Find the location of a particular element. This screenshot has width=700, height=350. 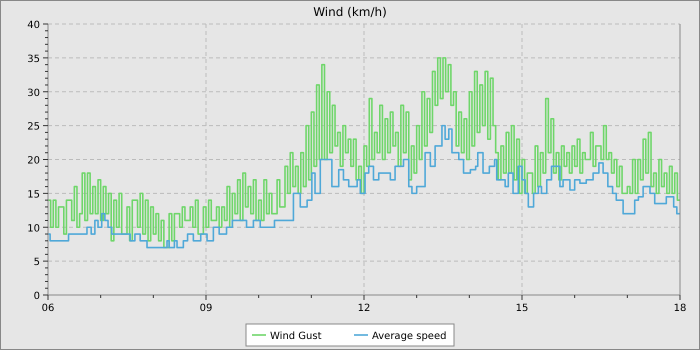

x-tick-label: 12 is located at coordinates (364, 308).